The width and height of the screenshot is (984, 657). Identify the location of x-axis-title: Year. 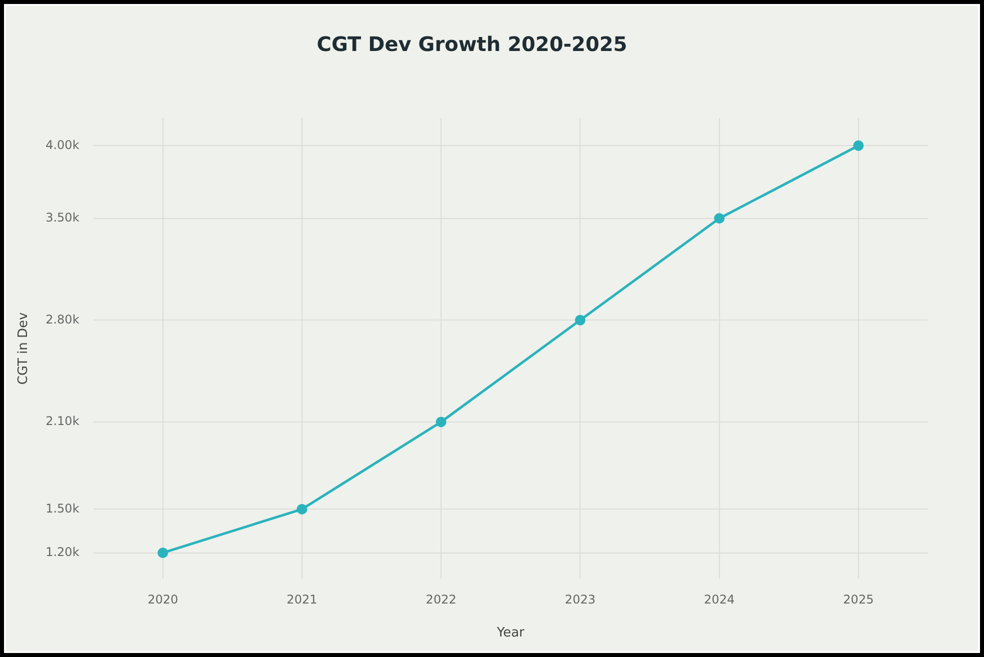
(511, 633).